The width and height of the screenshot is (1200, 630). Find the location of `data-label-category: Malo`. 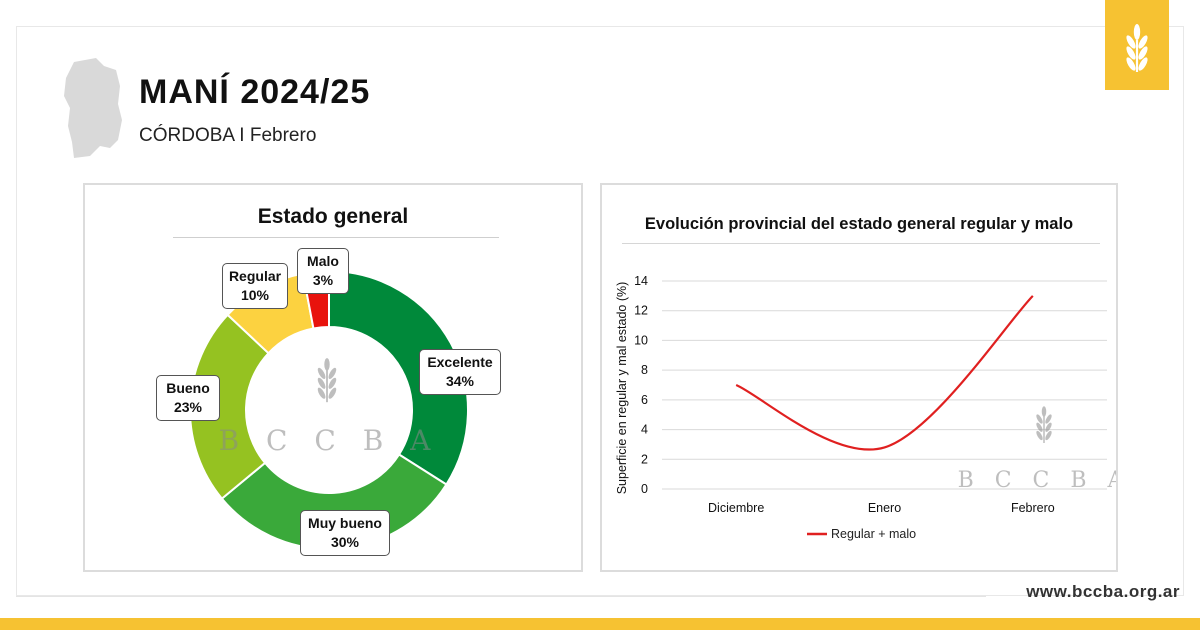

data-label-category: Malo is located at coordinates (323, 261).